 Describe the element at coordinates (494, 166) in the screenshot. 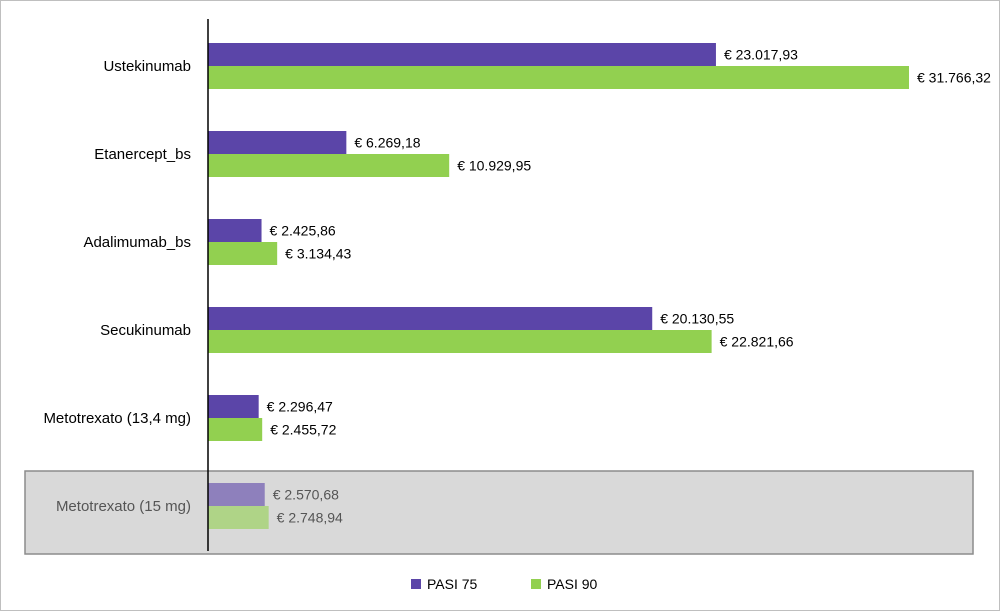

I see `data-label-pasi-90-etanercept-bs: € 10.929,95` at that location.